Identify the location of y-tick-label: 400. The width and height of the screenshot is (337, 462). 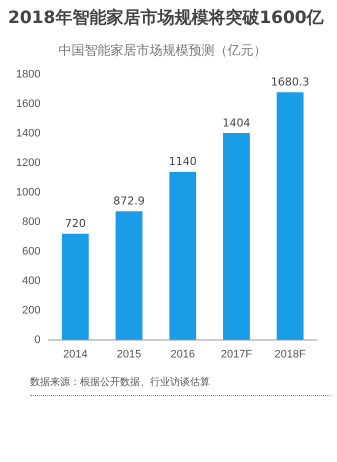
(31, 280).